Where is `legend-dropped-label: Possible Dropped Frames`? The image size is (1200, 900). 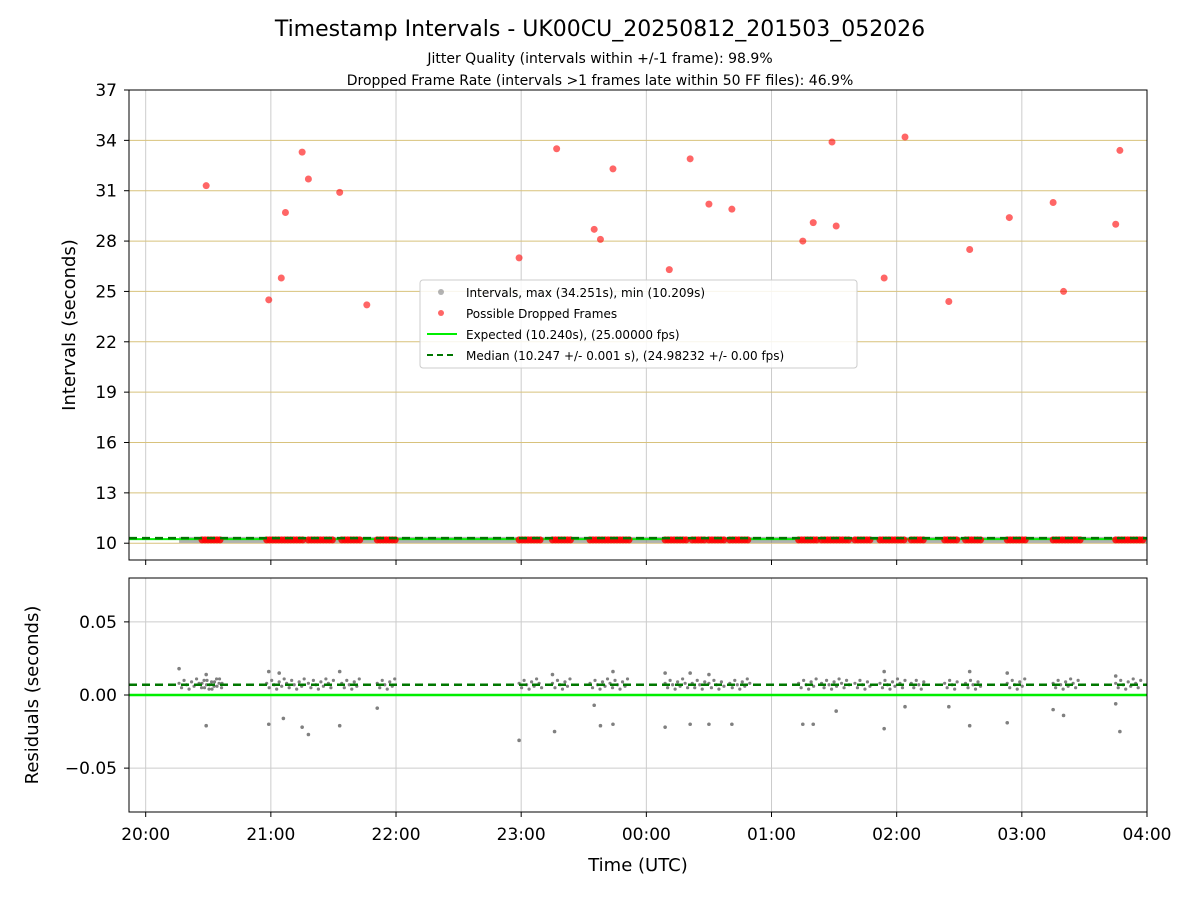
legend-dropped-label: Possible Dropped Frames is located at coordinates (541, 314).